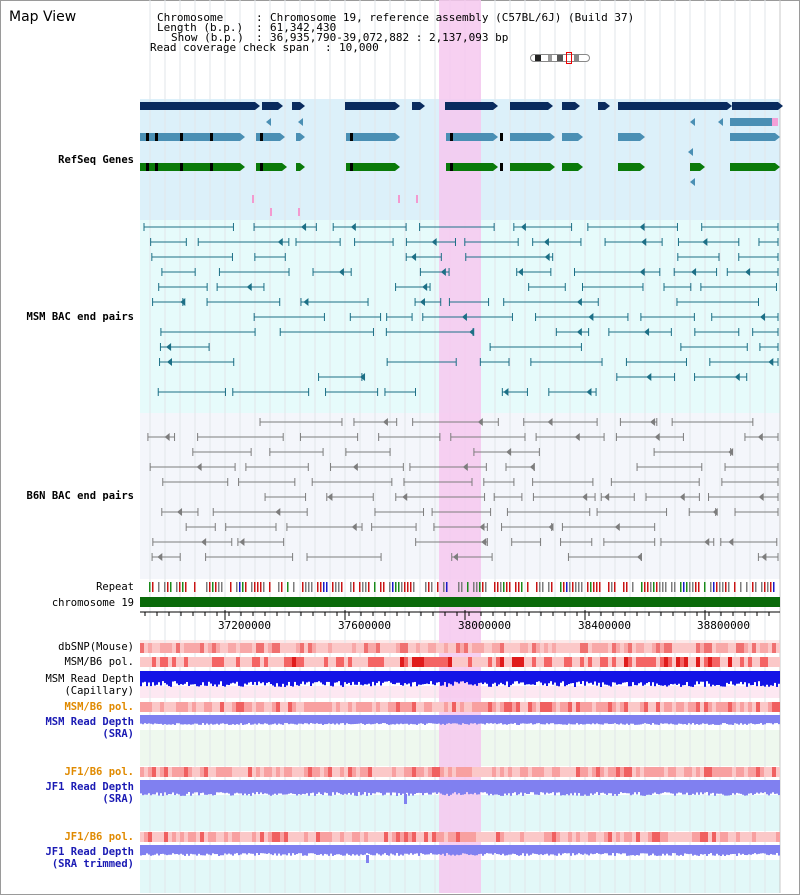  What do you see at coordinates (351, 137) in the screenshot?
I see `gene-marker` at bounding box center [351, 137].